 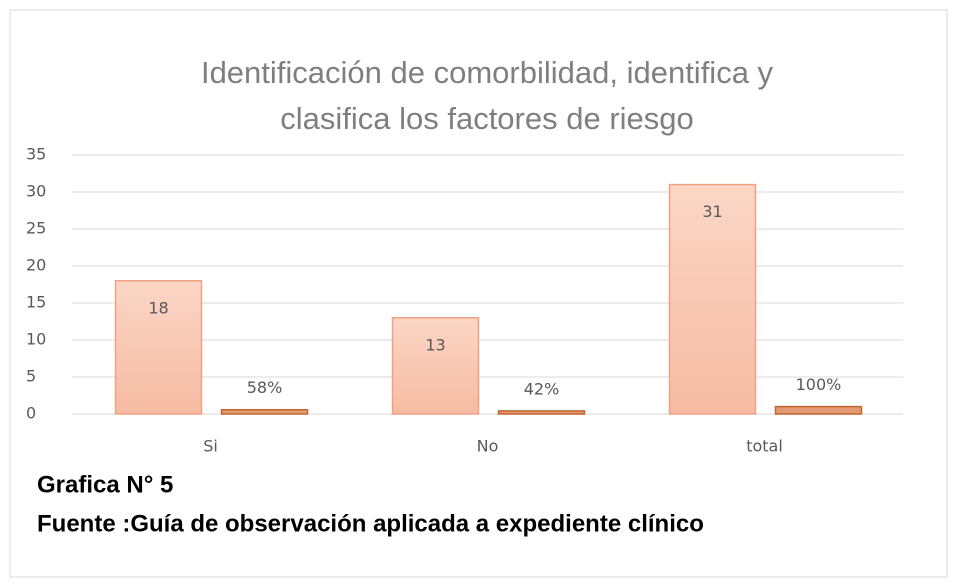 I want to click on data-label: 42%, so click(x=542, y=388).